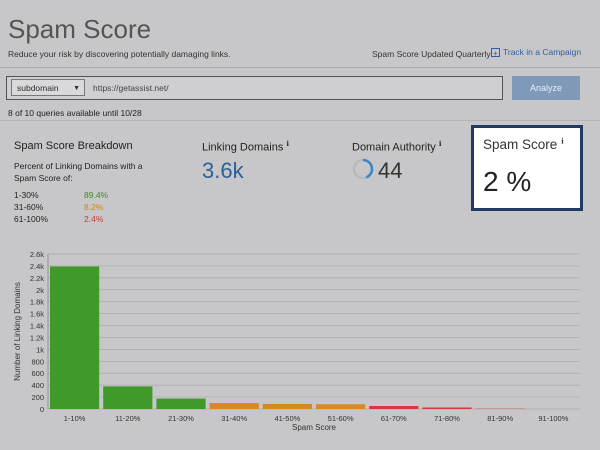  What do you see at coordinates (287, 418) in the screenshot?
I see `x-tick-label: 41-50%` at bounding box center [287, 418].